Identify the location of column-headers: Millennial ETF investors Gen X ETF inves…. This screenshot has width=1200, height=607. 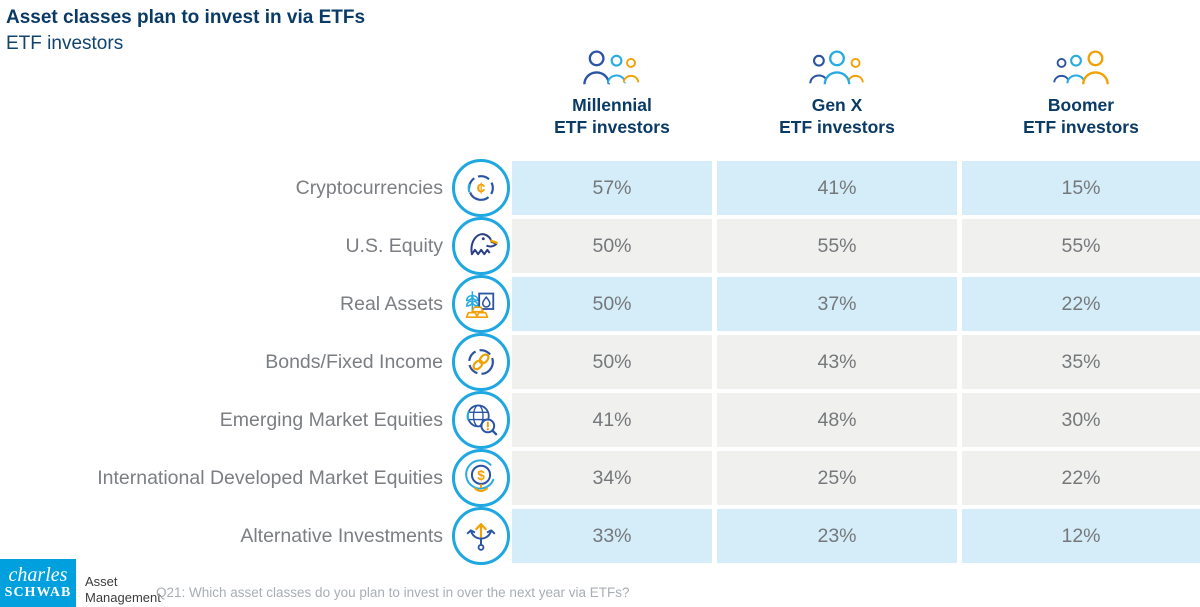
(856, 93).